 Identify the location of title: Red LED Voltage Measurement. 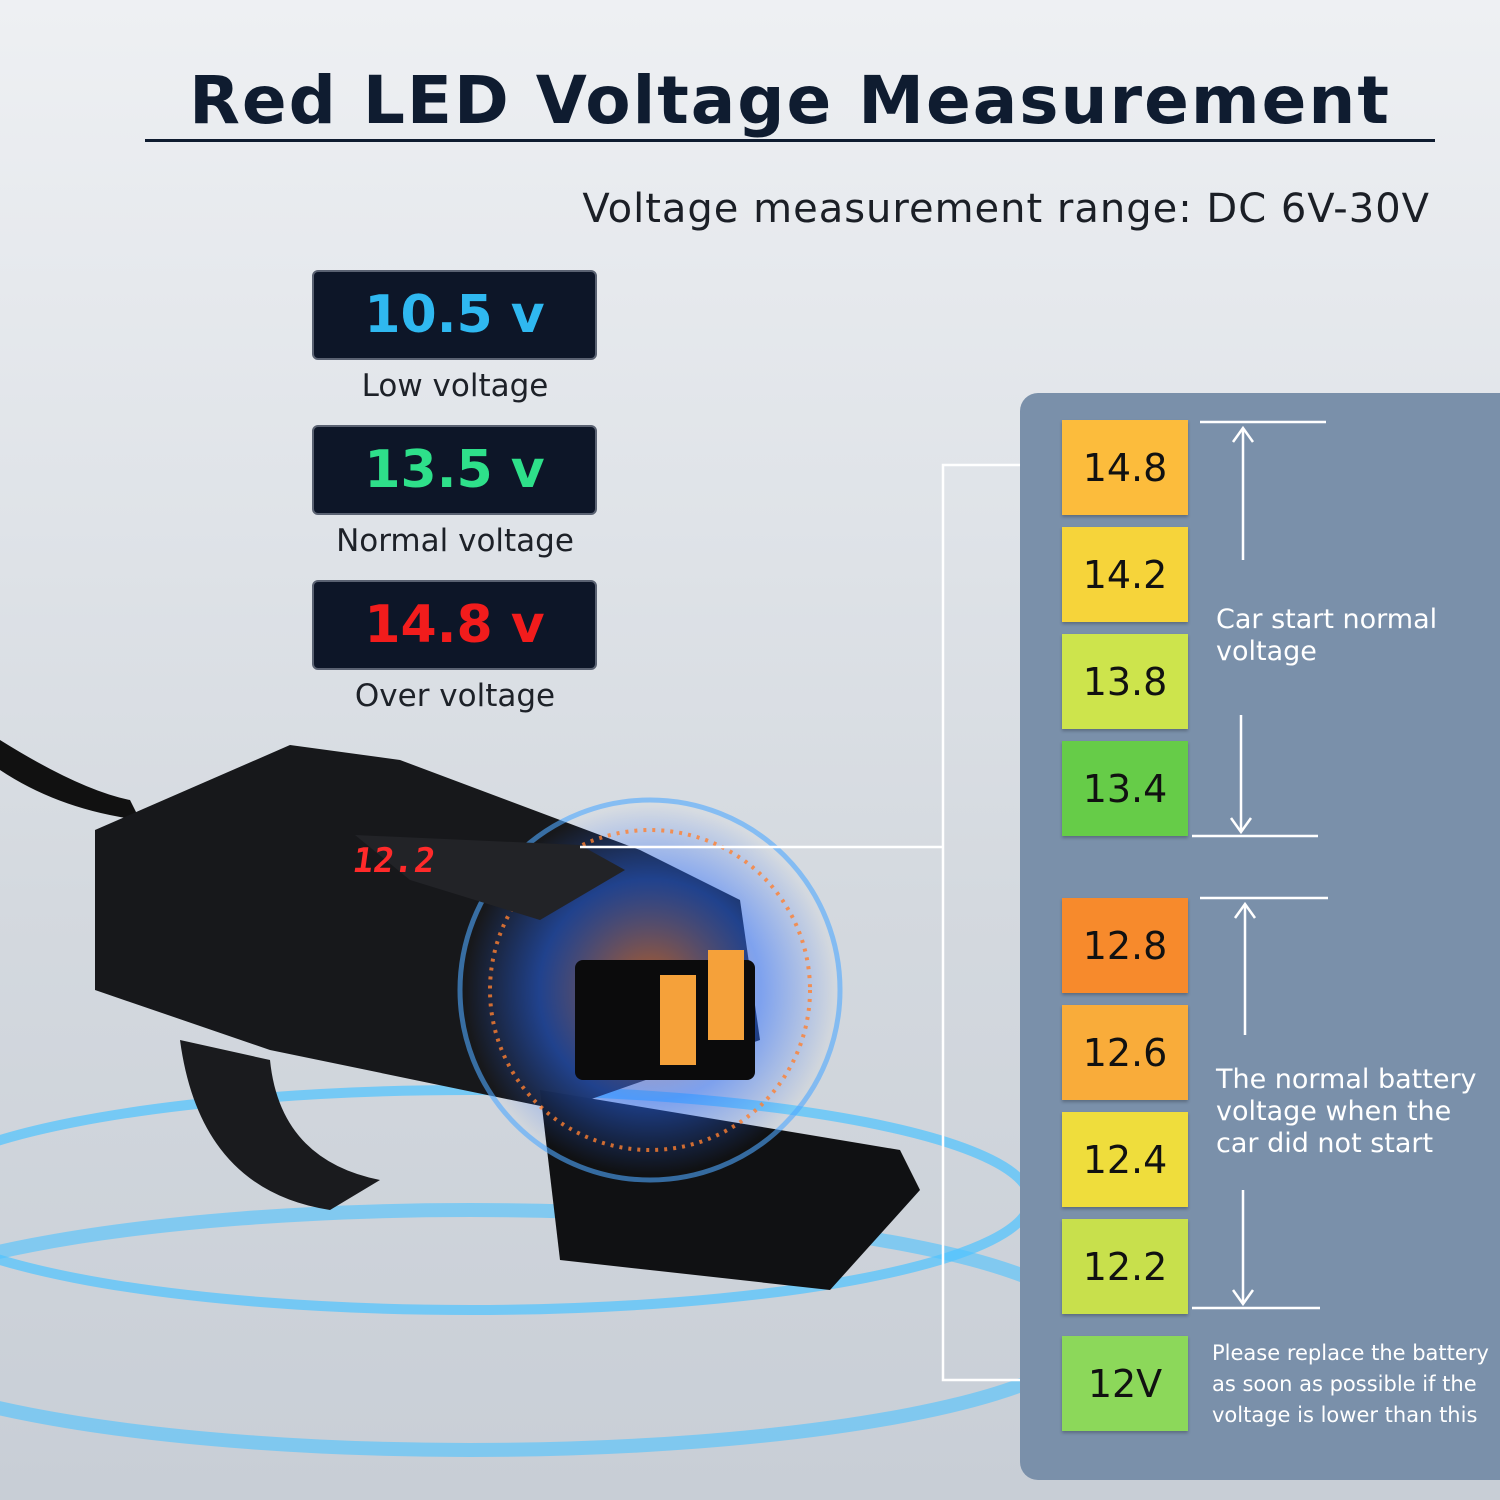
(790, 100).